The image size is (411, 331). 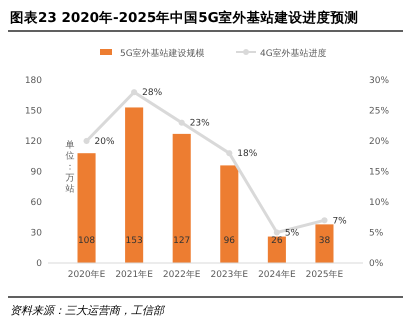 I want to click on data-label: 18%, so click(x=247, y=154).